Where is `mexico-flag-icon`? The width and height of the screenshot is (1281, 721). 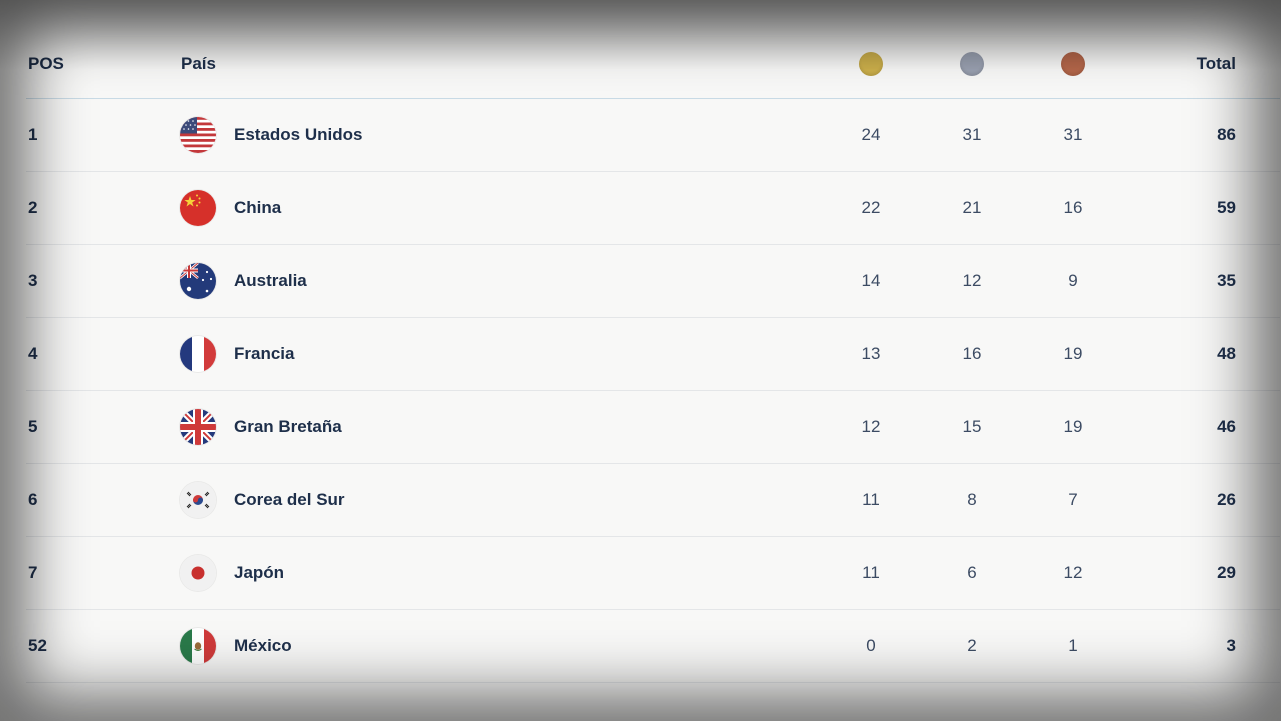
mexico-flag-icon is located at coordinates (198, 646).